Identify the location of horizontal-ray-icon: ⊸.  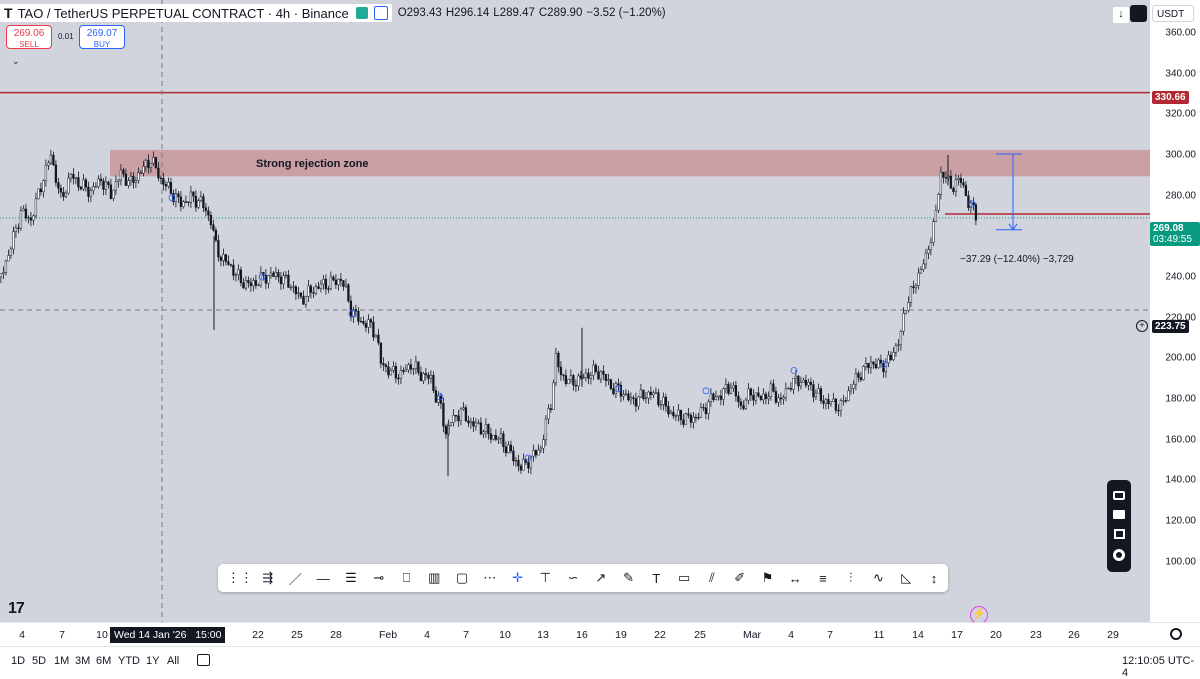
(379, 577).